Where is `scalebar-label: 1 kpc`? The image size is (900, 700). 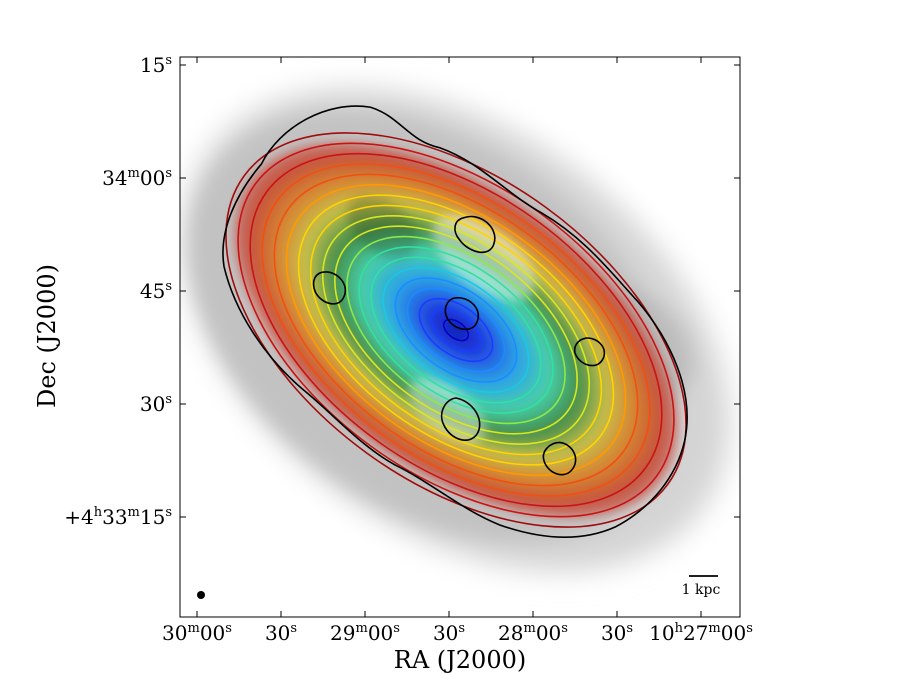
scalebar-label: 1 kpc is located at coordinates (701, 590).